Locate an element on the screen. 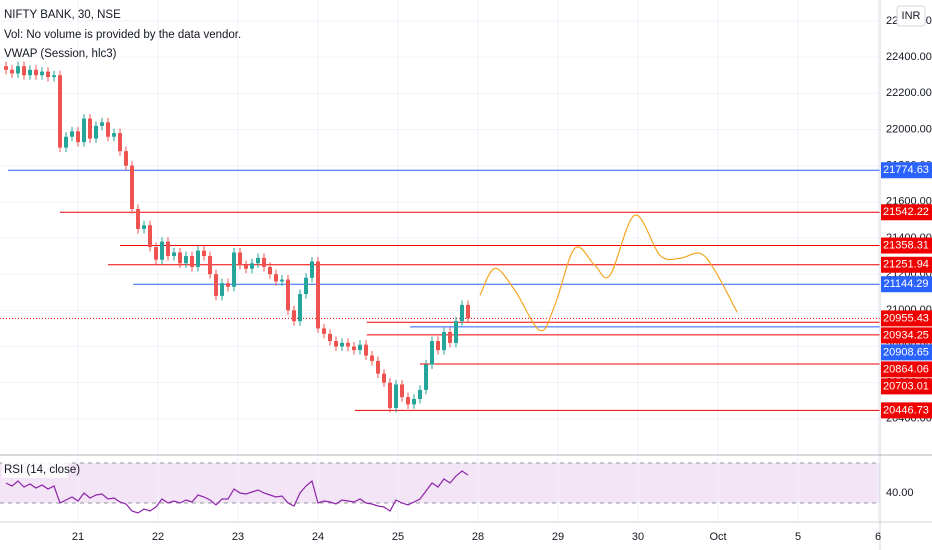 The image size is (932, 550). x-tick-label: 23 is located at coordinates (238, 537).